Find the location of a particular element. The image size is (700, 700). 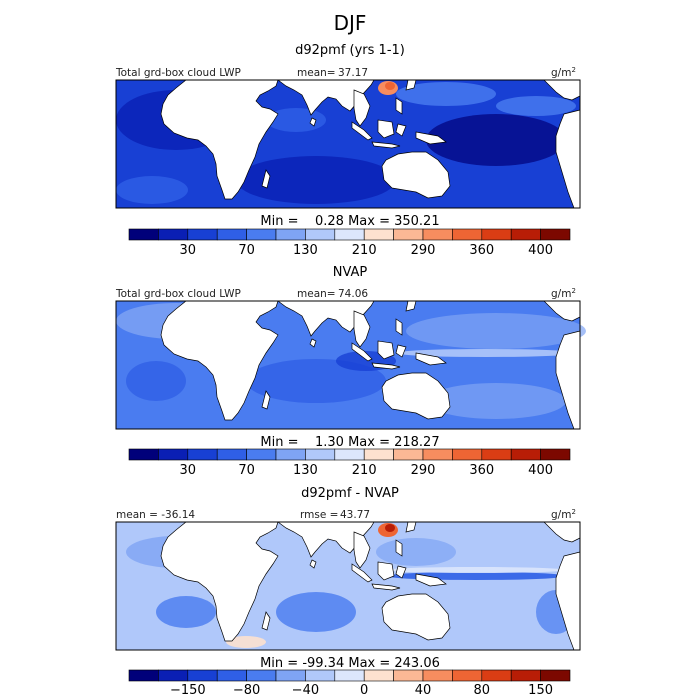

colorbar-tick-label: 130 is located at coordinates (305, 470).